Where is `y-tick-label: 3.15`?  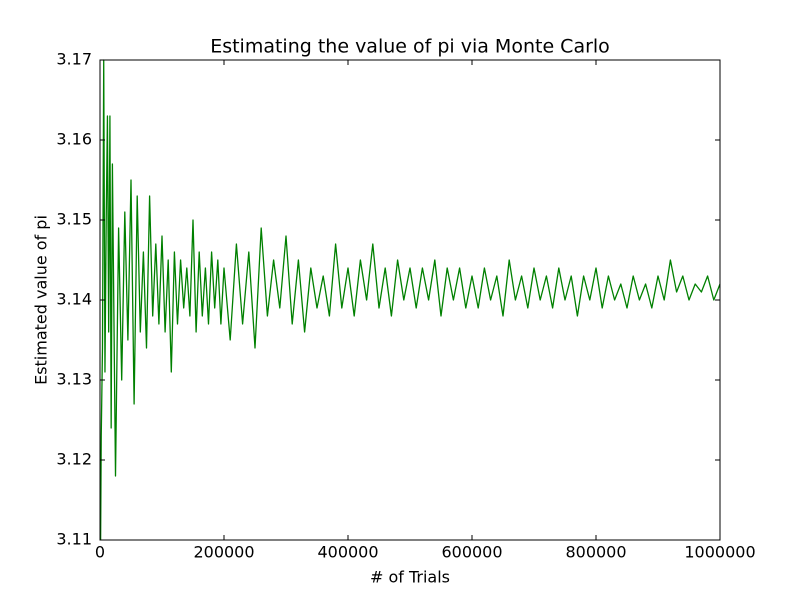
y-tick-label: 3.15 is located at coordinates (74, 219).